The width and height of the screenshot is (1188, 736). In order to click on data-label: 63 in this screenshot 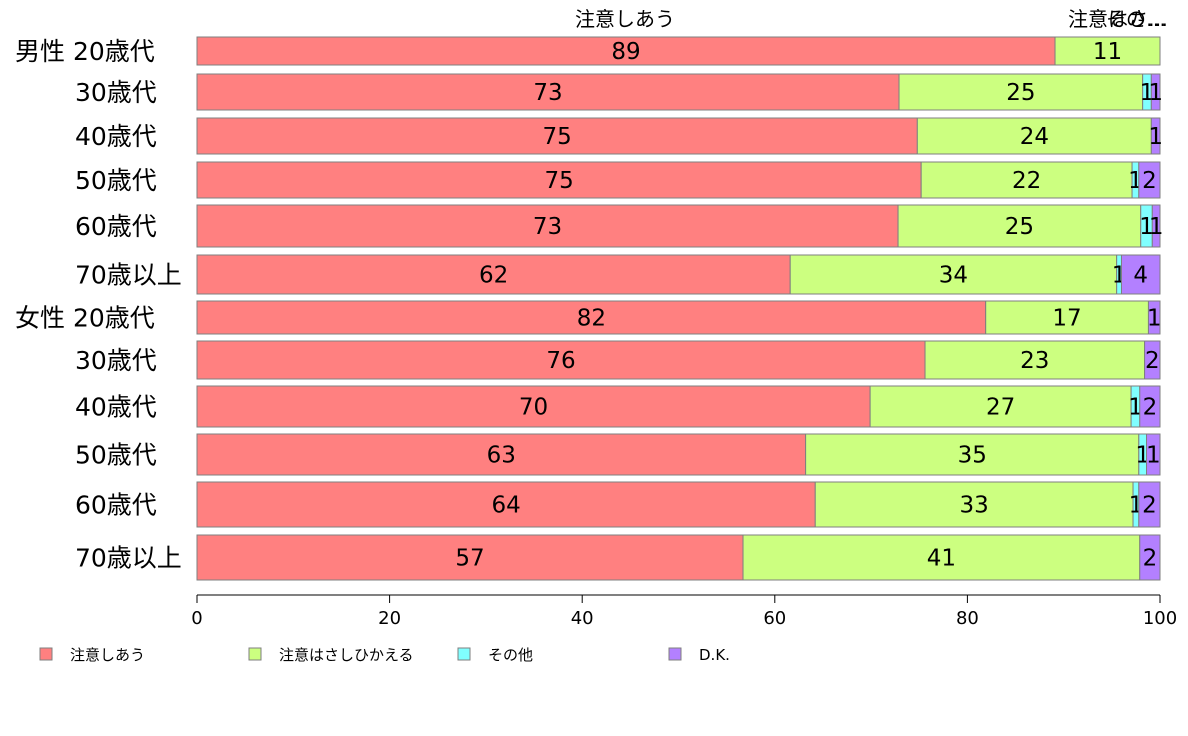, I will do `click(501, 456)`.